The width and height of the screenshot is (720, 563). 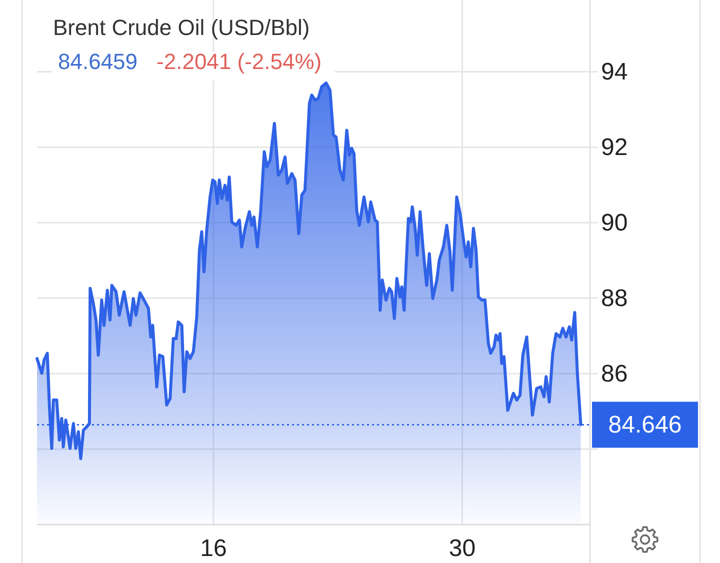 I want to click on y-tick-label: 94, so click(x=614, y=72).